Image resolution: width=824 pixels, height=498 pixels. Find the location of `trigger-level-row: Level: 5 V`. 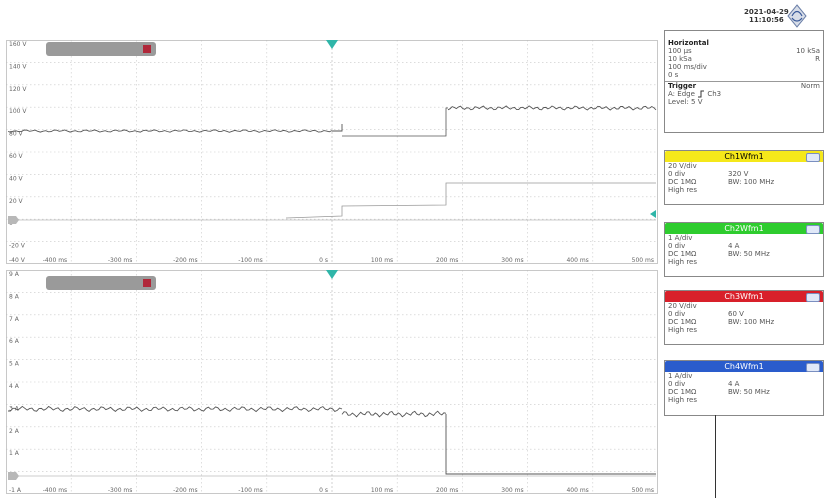

trigger-level-row: Level: 5 V is located at coordinates (744, 102).